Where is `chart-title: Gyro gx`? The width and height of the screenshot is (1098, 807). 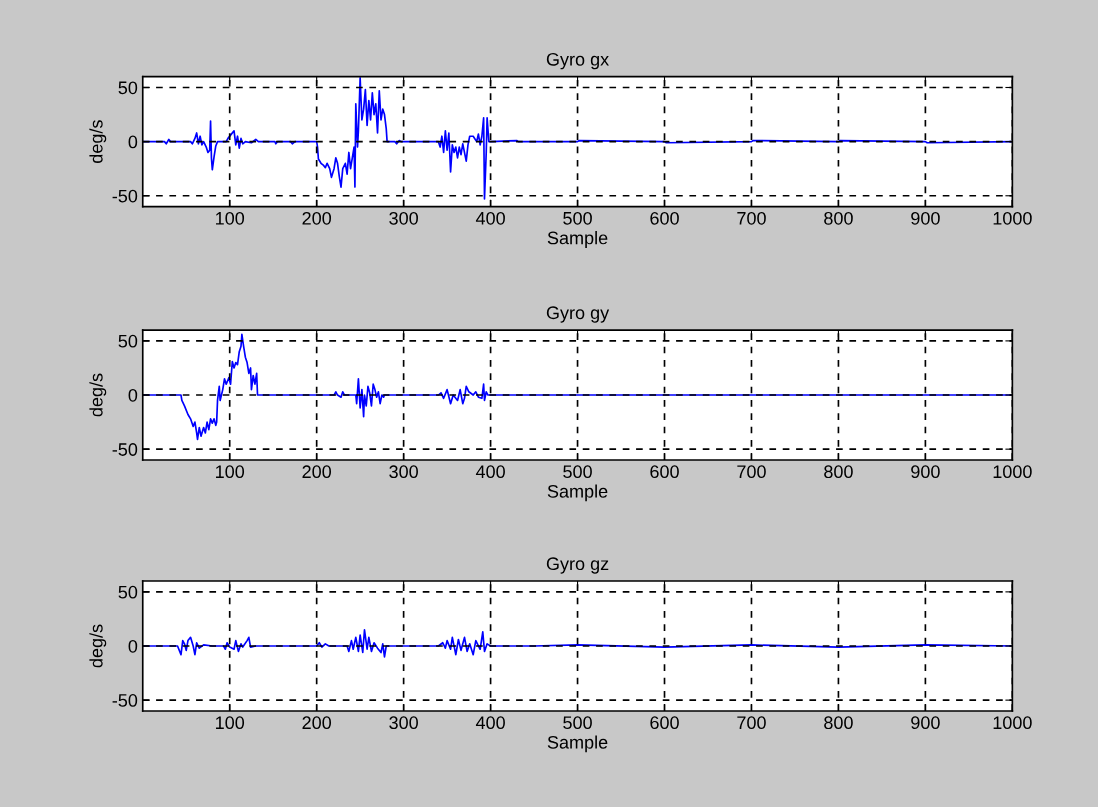 chart-title: Gyro gx is located at coordinates (577, 61).